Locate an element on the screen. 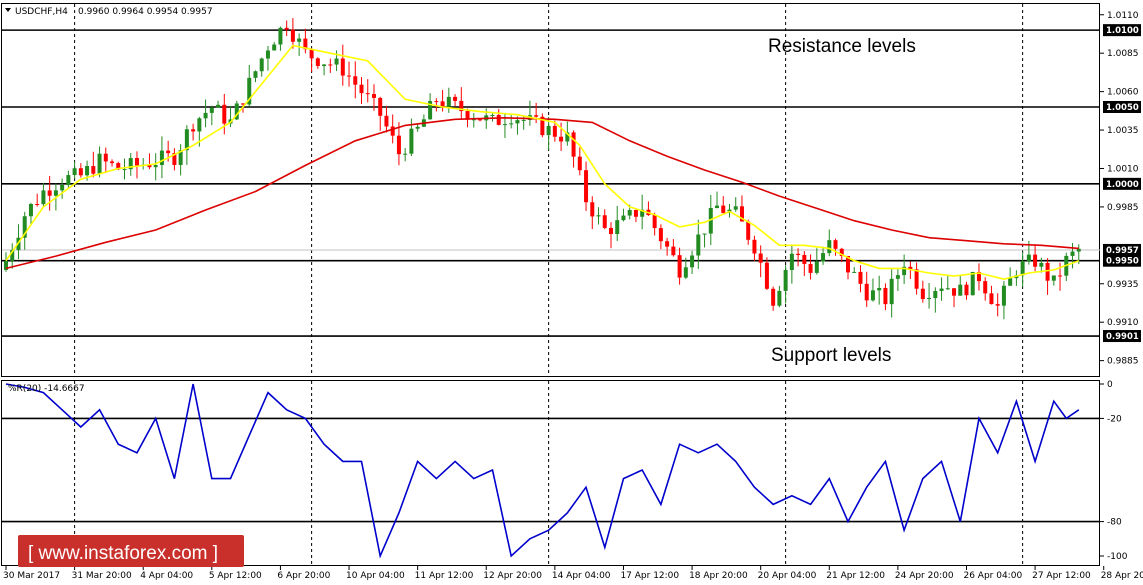 Image resolution: width=1143 pixels, height=585 pixels. x-tick-label: 24 Apr 20:00 is located at coordinates (924, 576).